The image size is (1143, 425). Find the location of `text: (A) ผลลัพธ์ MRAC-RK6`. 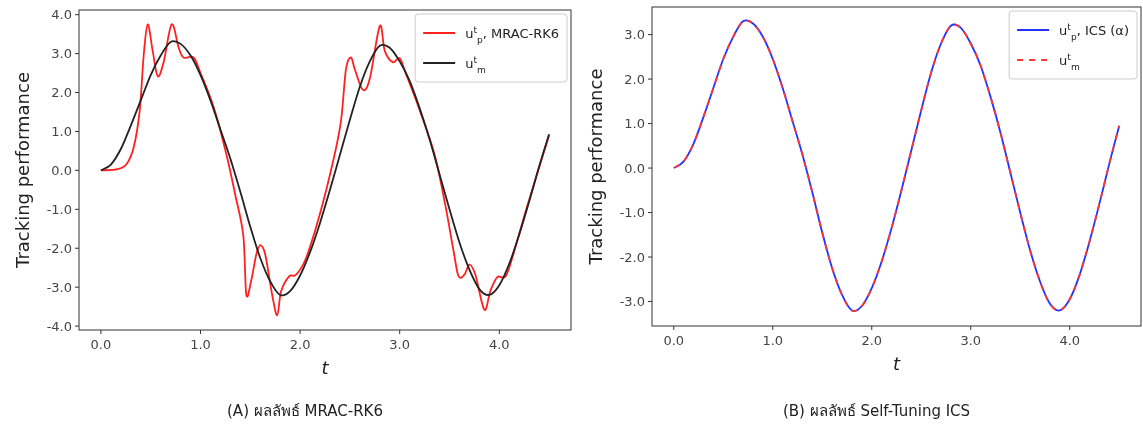

text: (A) ผลลัพธ์ MRAC-RK6 is located at coordinates (305, 411).